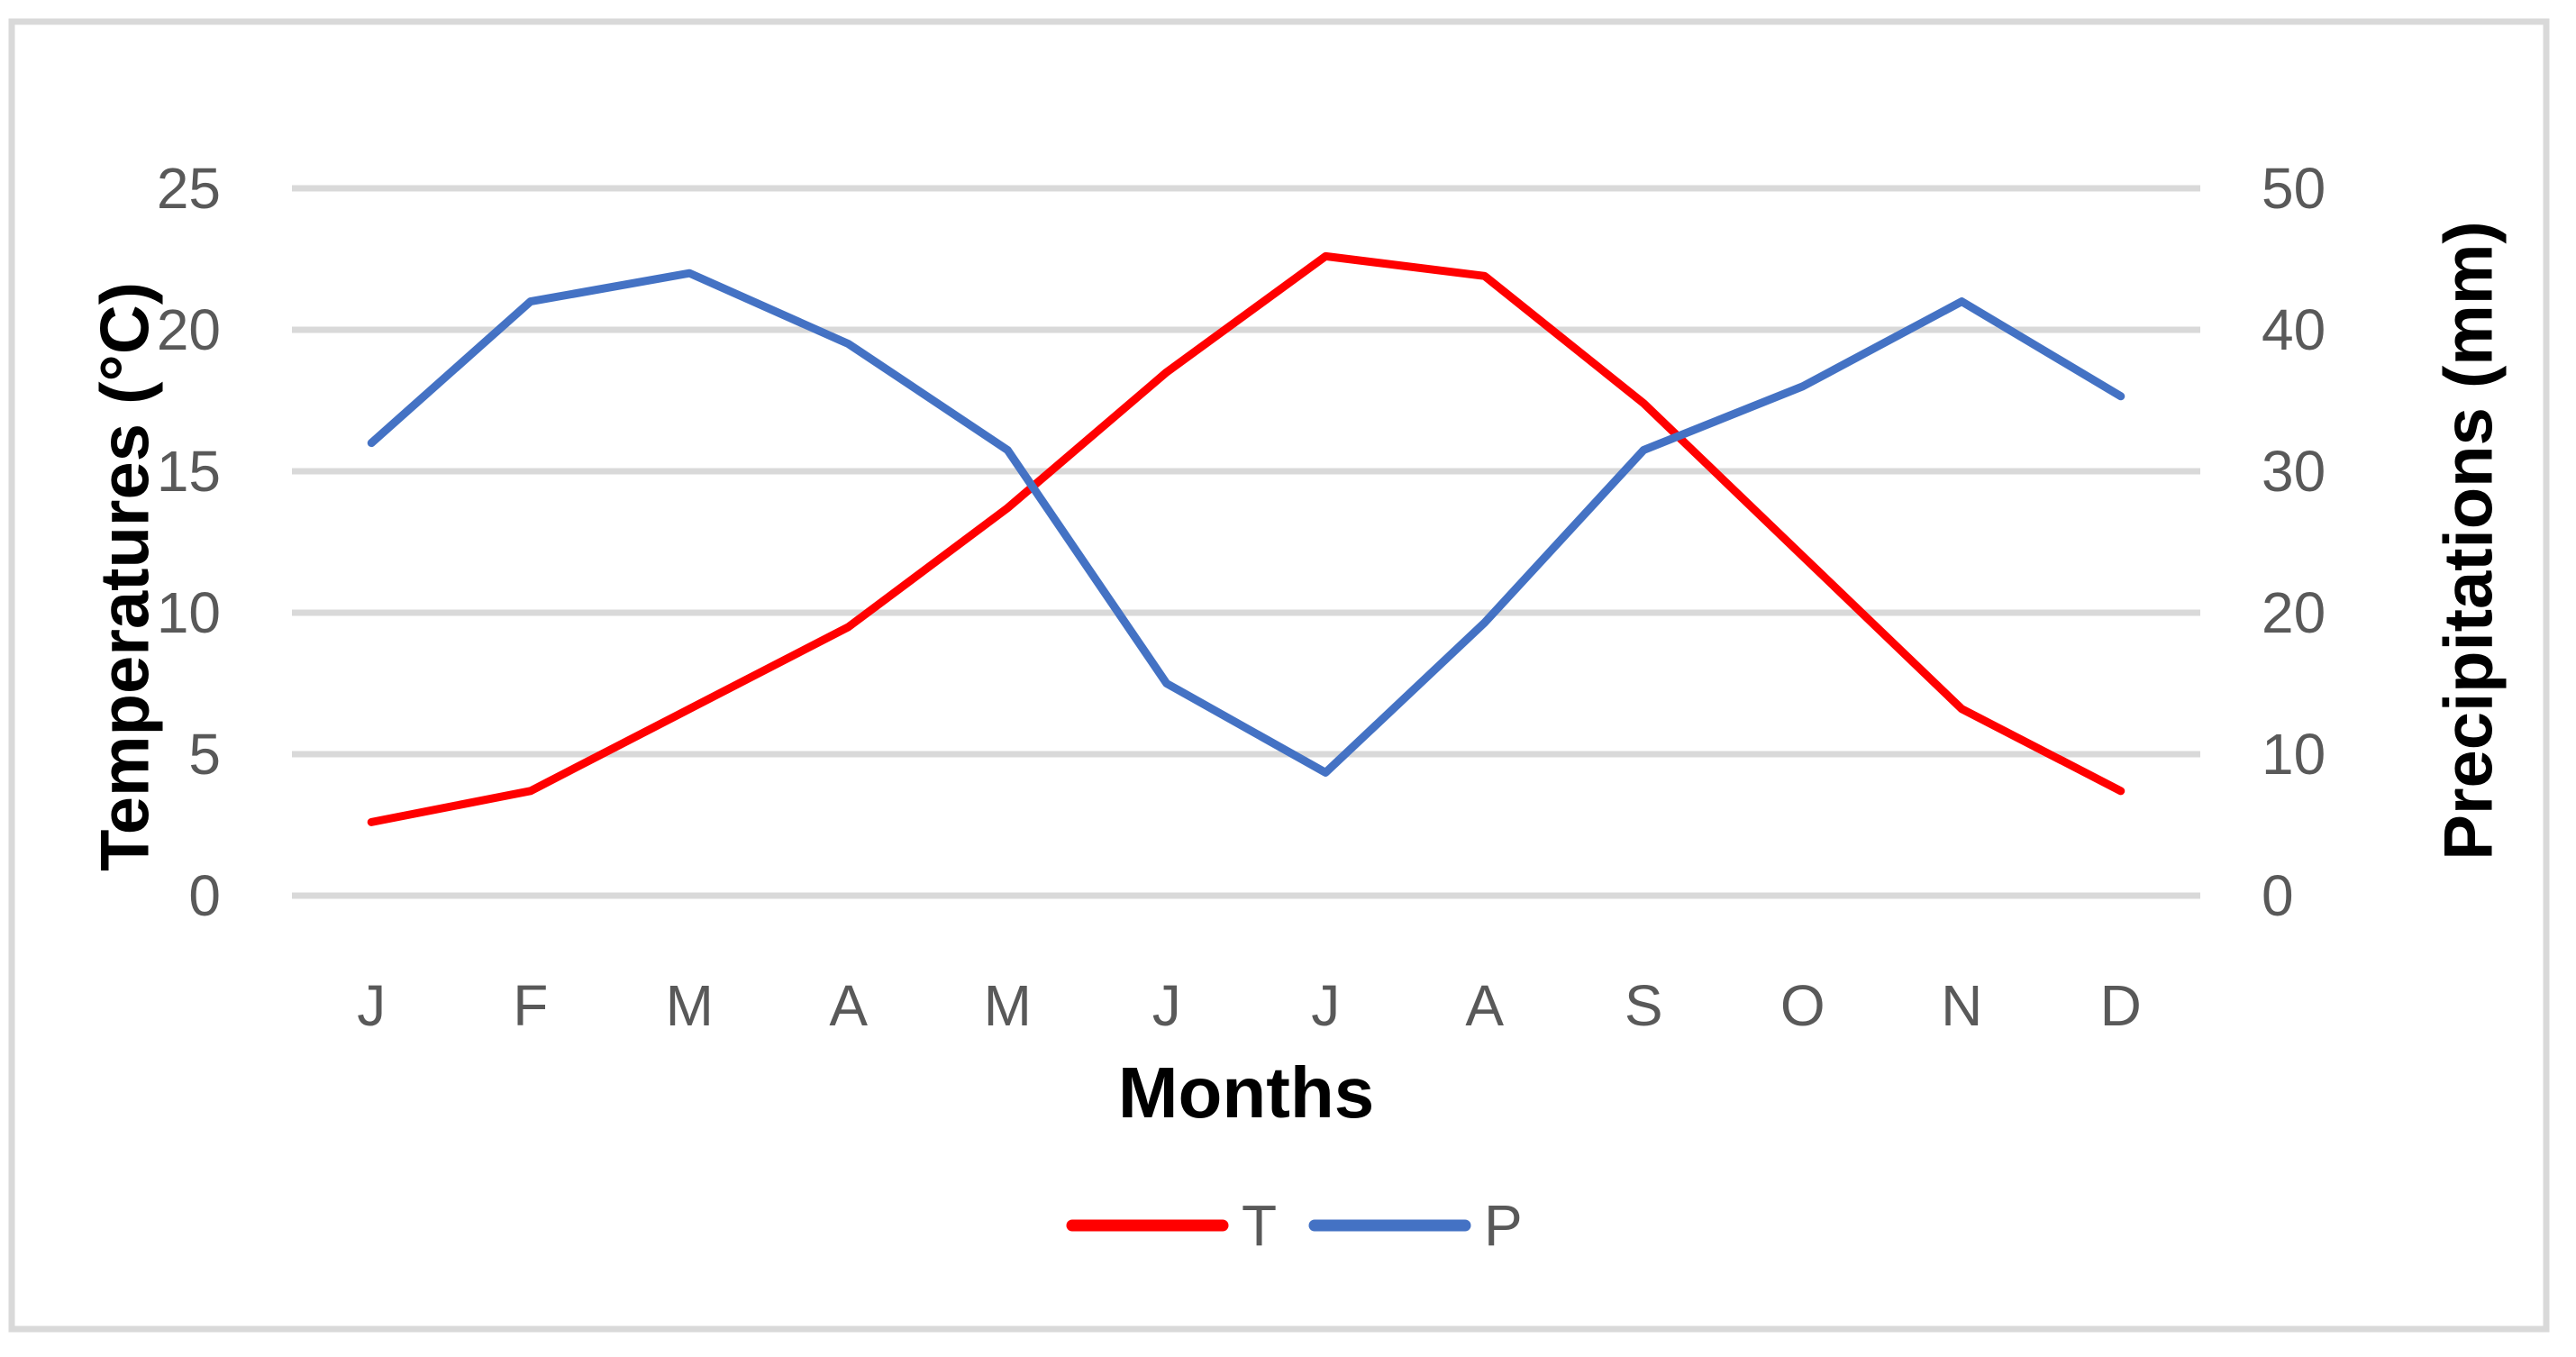 This screenshot has height=1357, width=2576. Describe the element at coordinates (204, 754) in the screenshot. I see `left-tick-label: 5` at that location.